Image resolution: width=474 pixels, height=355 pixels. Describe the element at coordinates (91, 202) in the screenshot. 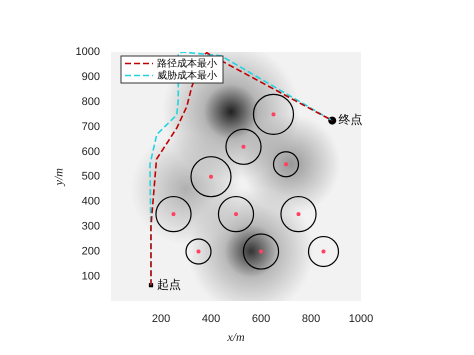

I see `y-tick-label: 400` at that location.